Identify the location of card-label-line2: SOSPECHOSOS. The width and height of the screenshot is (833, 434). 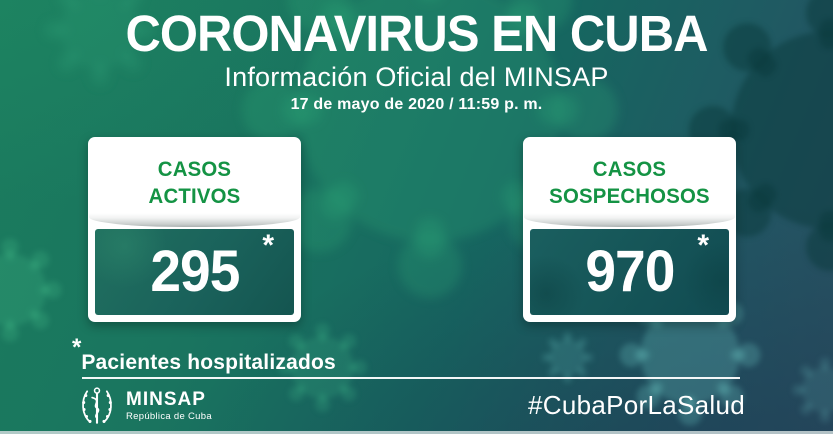
(629, 196).